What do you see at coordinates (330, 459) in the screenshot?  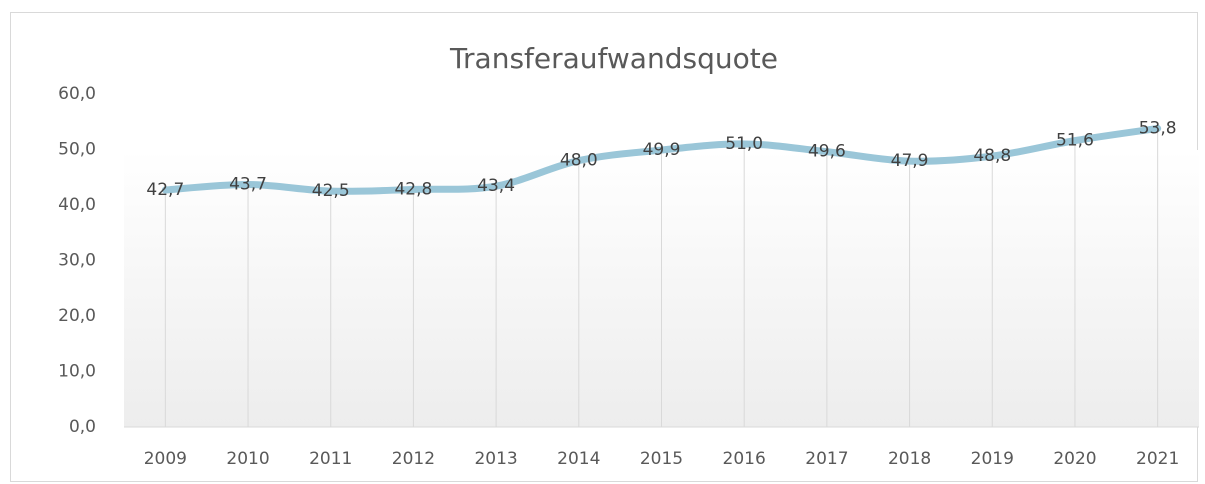 I see `x-tick-label: 2011` at bounding box center [330, 459].